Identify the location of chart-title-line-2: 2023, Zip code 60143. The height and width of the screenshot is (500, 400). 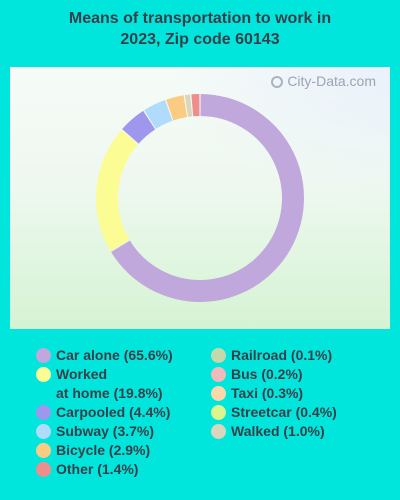
(200, 39).